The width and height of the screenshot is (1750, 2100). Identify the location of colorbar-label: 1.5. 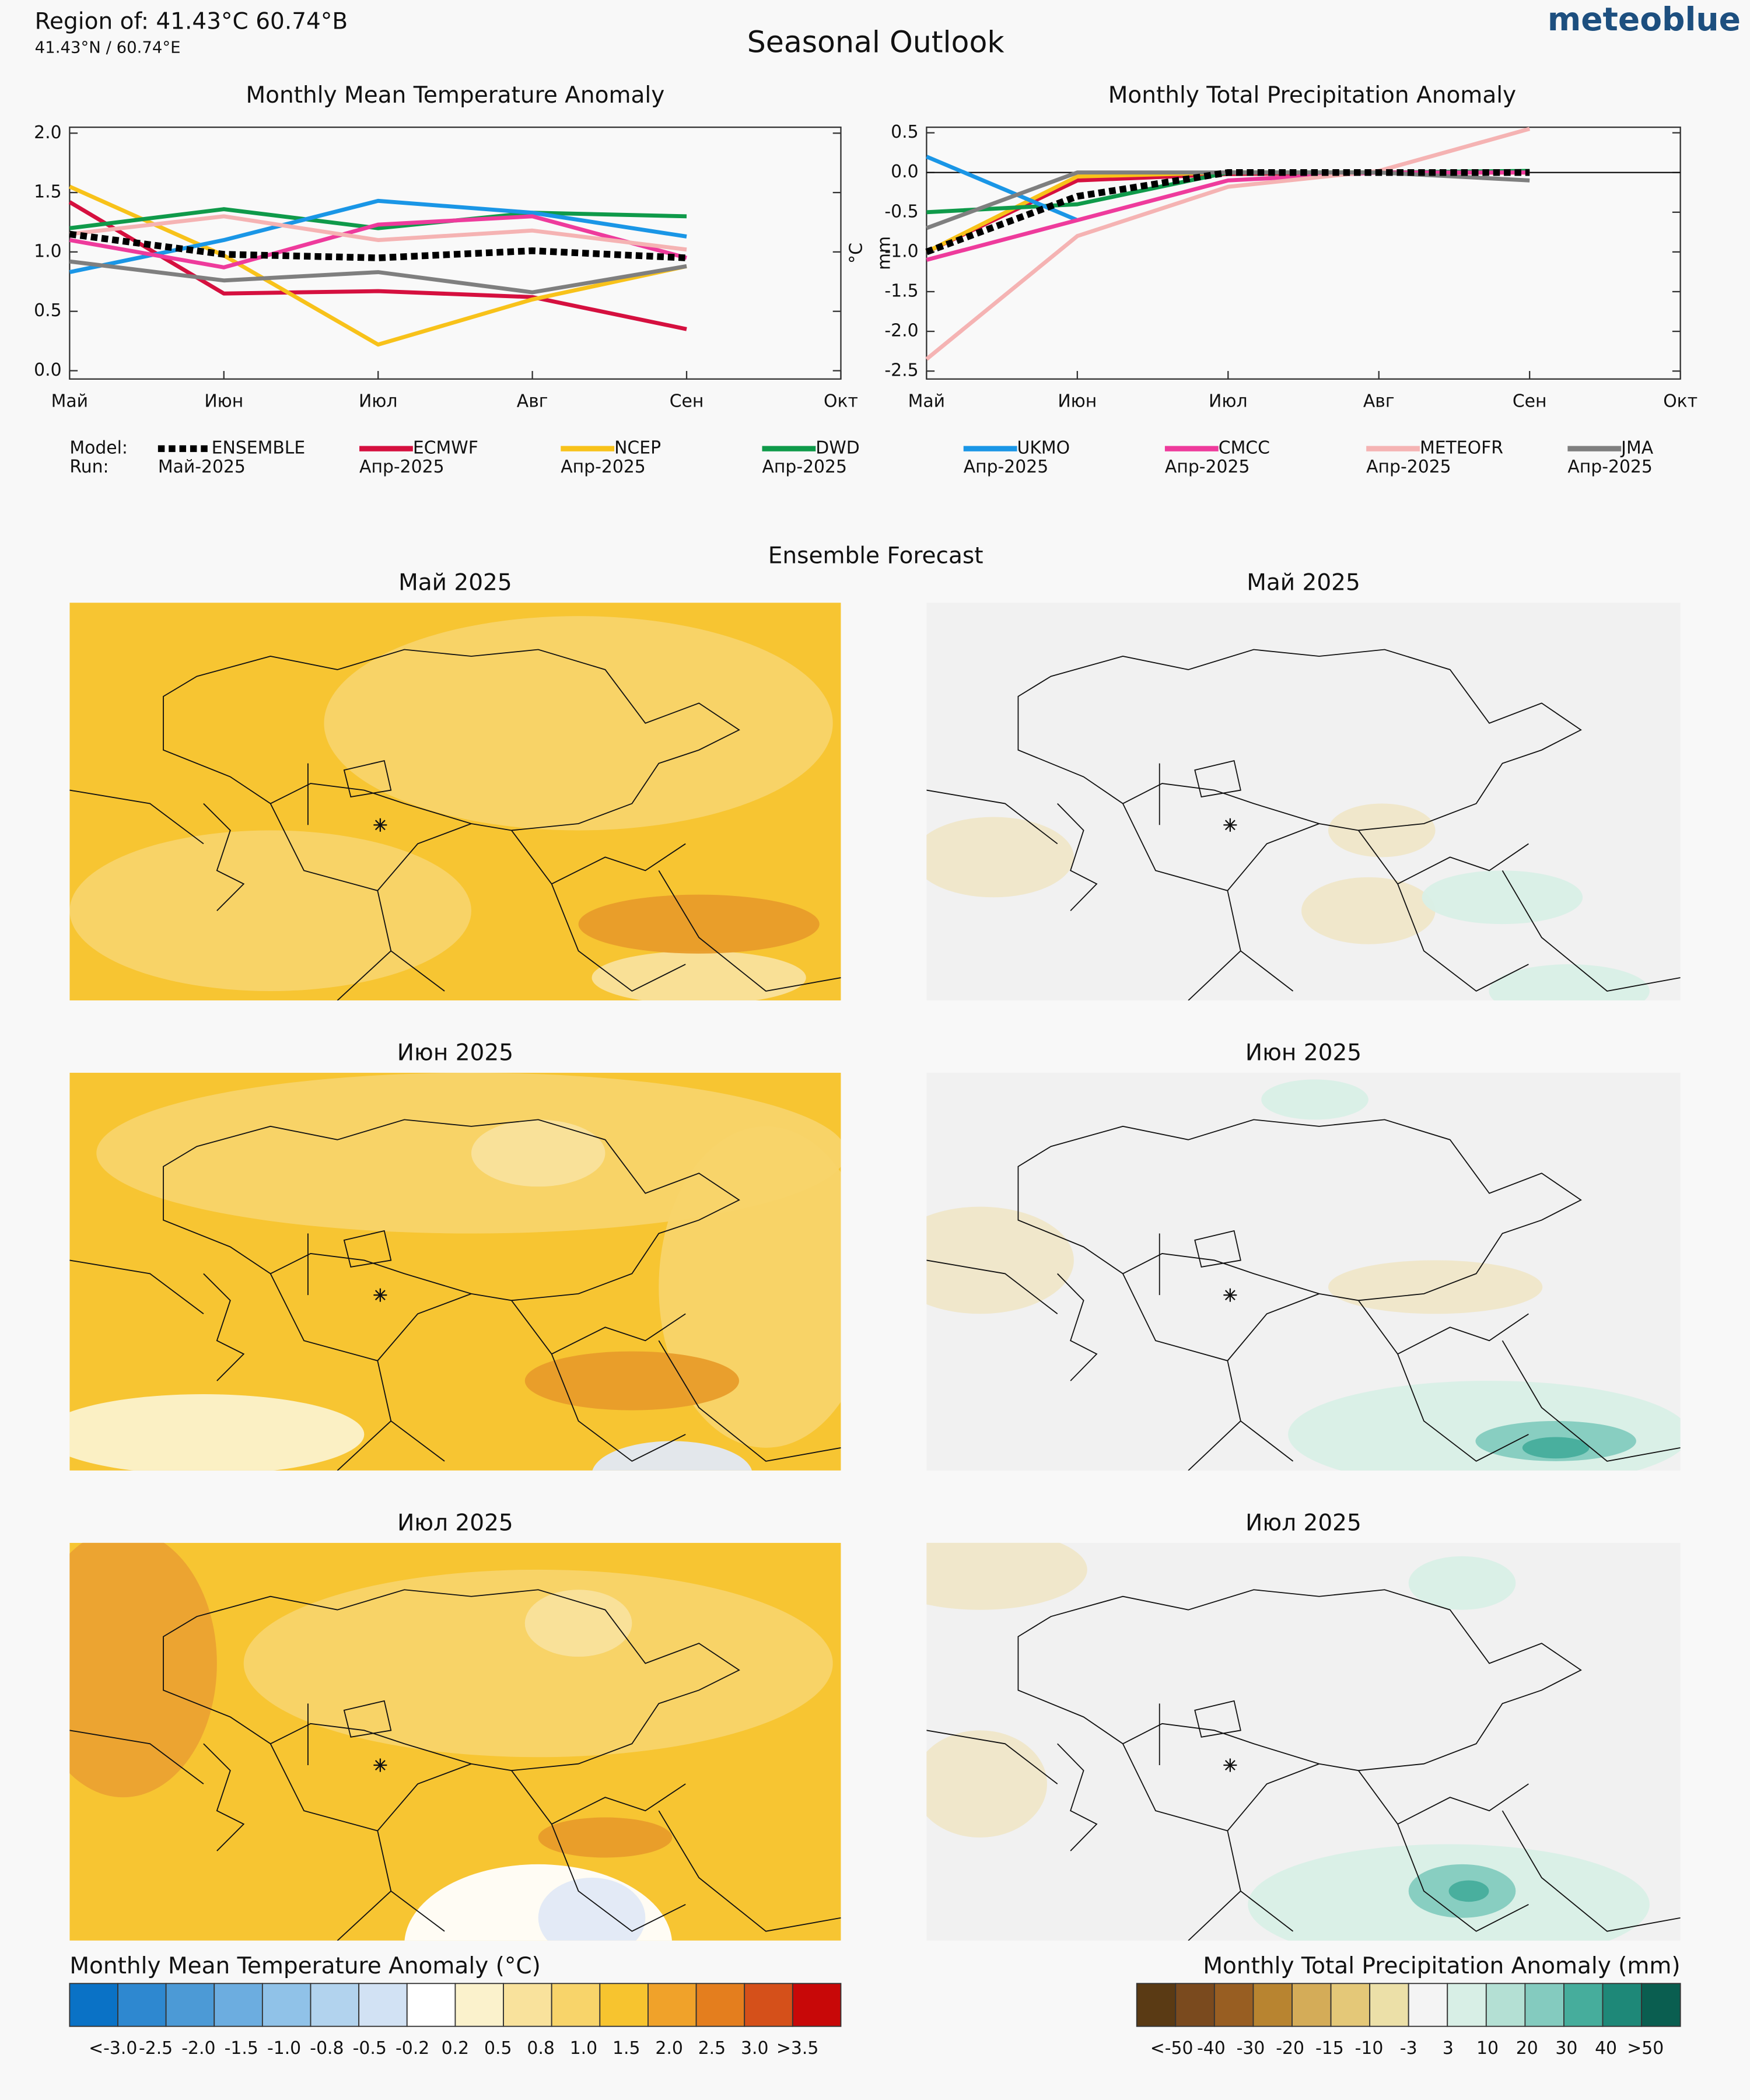
(626, 2048).